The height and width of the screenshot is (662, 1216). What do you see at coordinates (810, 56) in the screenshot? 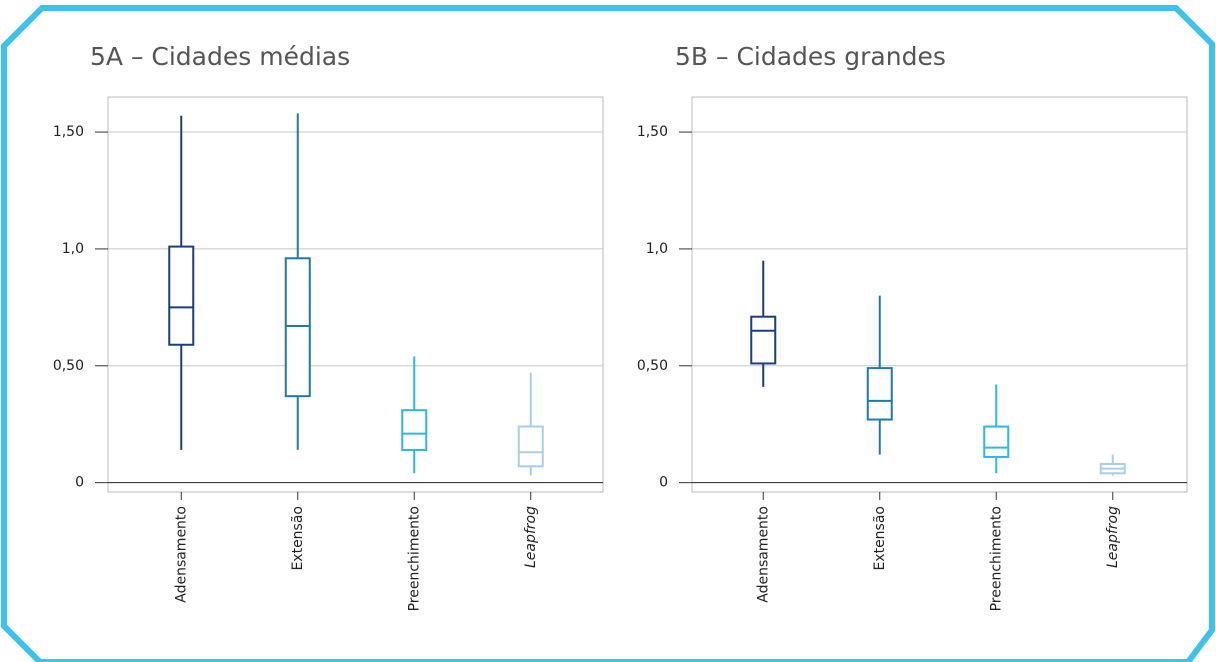
I see `chart-title: 5B – Cidades grandes` at bounding box center [810, 56].